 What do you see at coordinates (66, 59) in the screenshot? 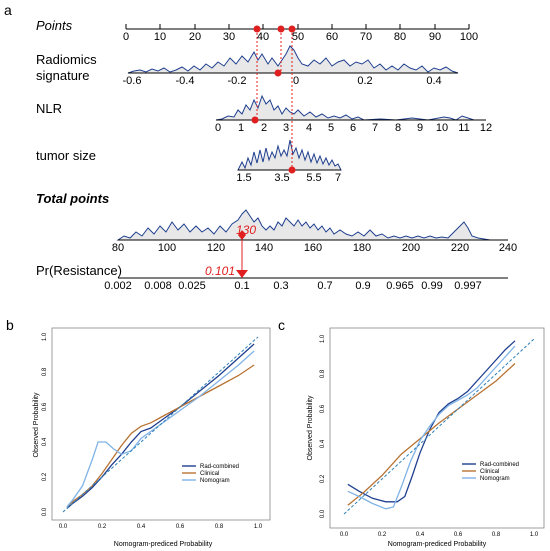
I see `label-radiomics-line1: Radiomics` at bounding box center [66, 59].